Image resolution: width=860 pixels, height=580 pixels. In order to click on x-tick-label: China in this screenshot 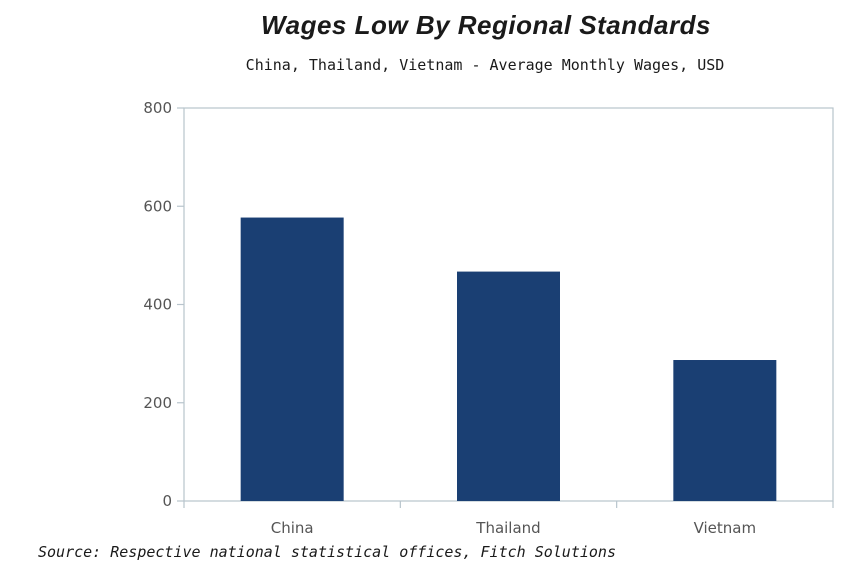, I will do `click(292, 528)`.